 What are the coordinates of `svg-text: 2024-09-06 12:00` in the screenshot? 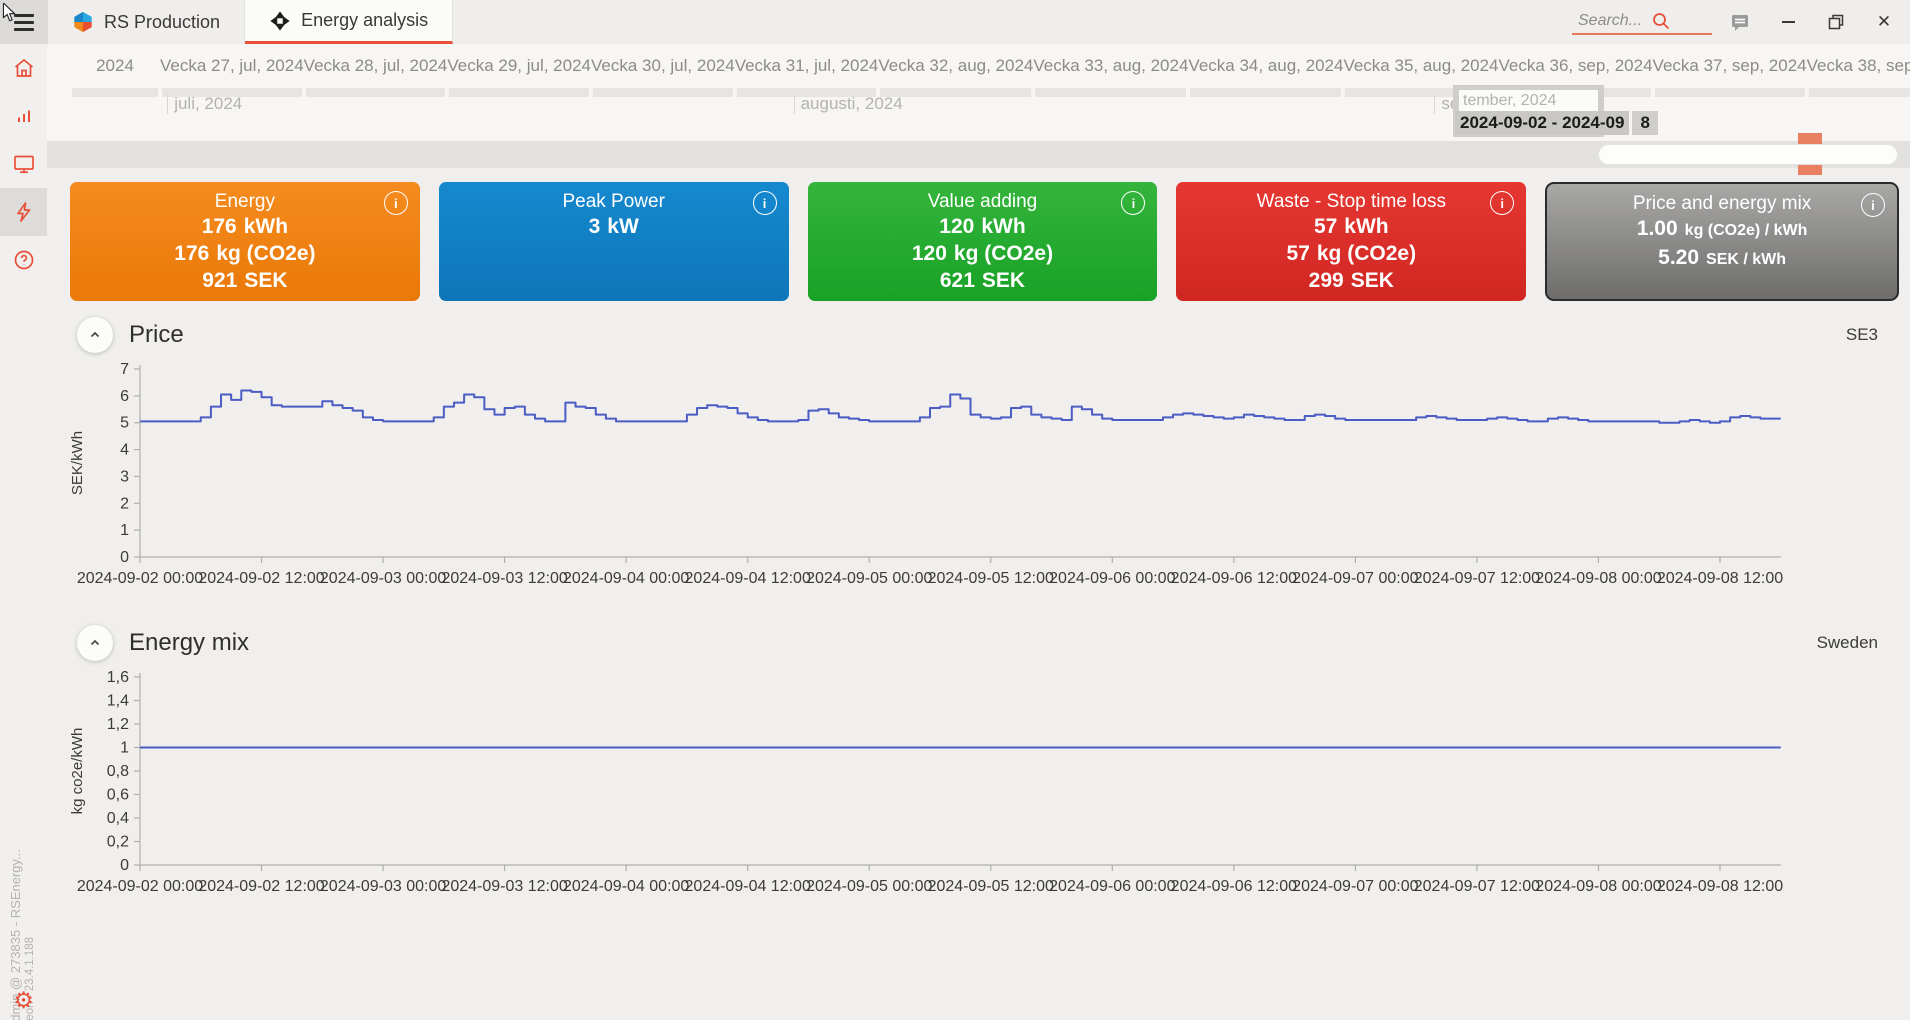 It's located at (1234, 886).